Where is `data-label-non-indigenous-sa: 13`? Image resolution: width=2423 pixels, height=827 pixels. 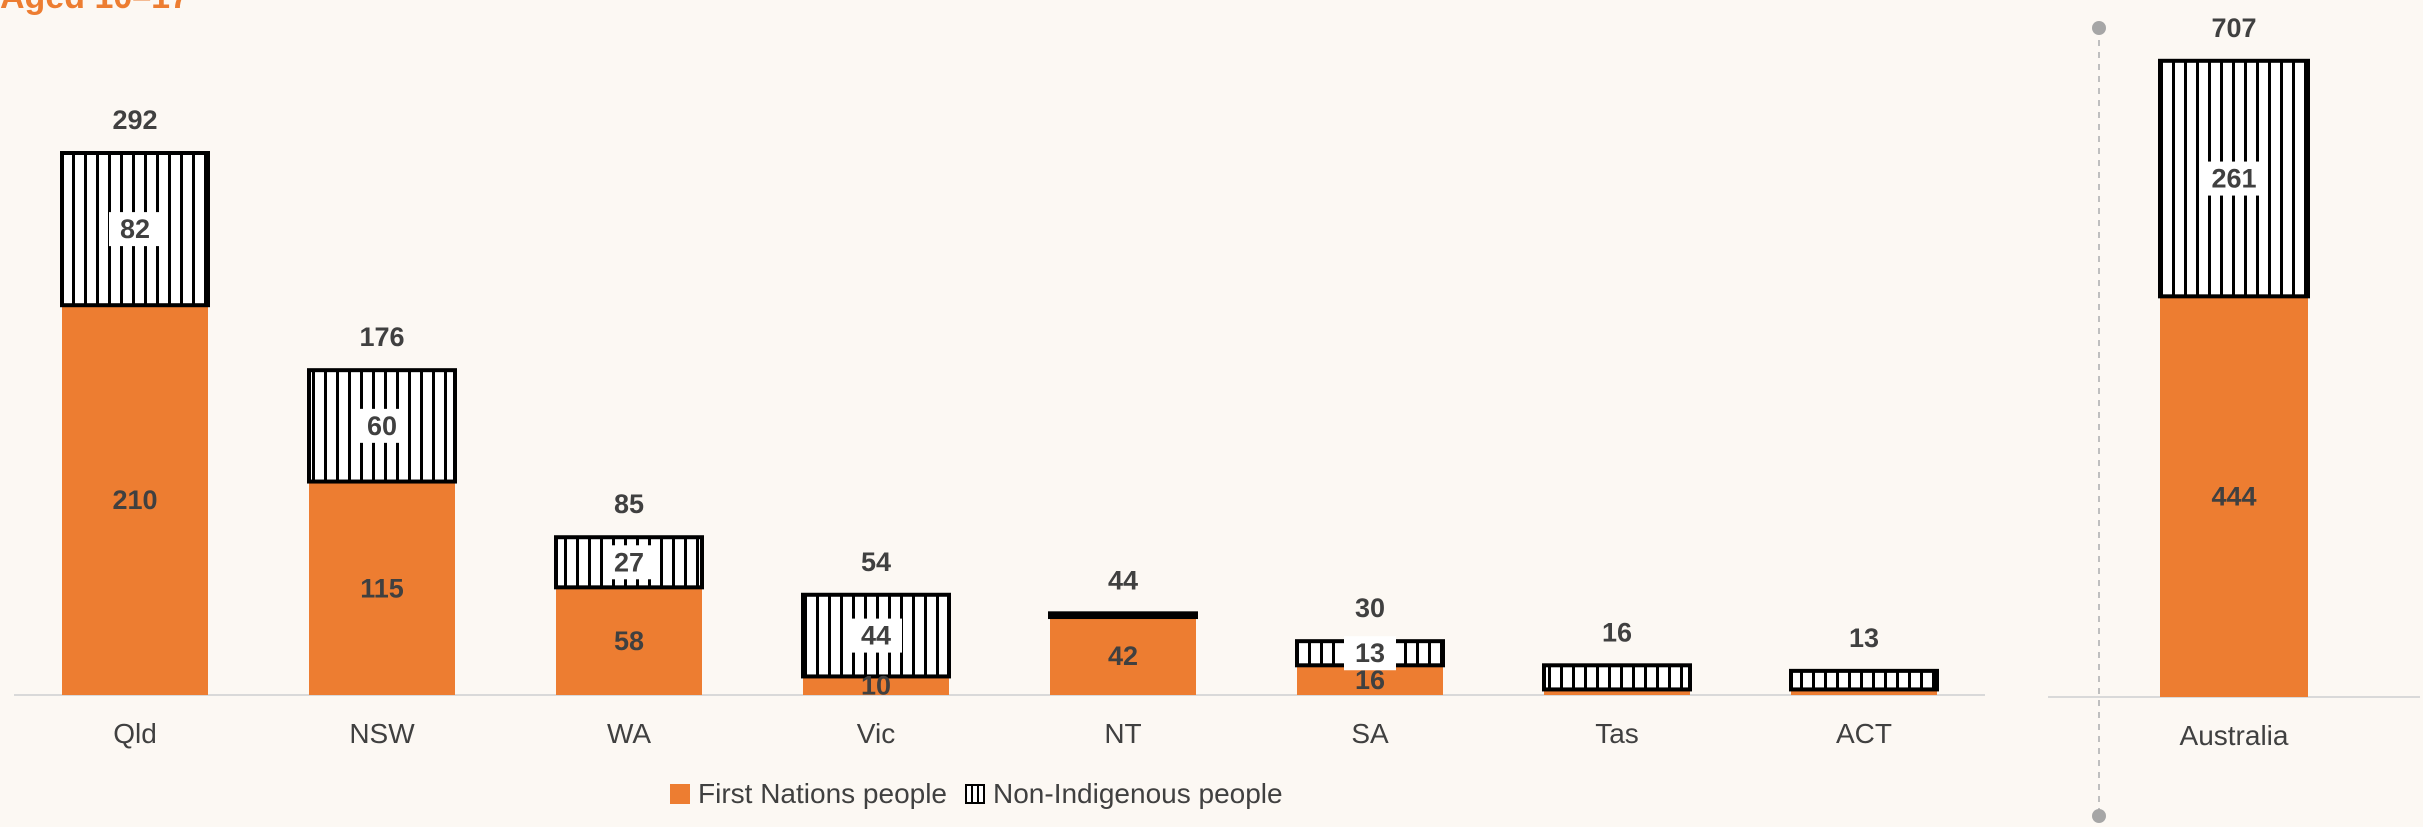 data-label-non-indigenous-sa: 13 is located at coordinates (1370, 653).